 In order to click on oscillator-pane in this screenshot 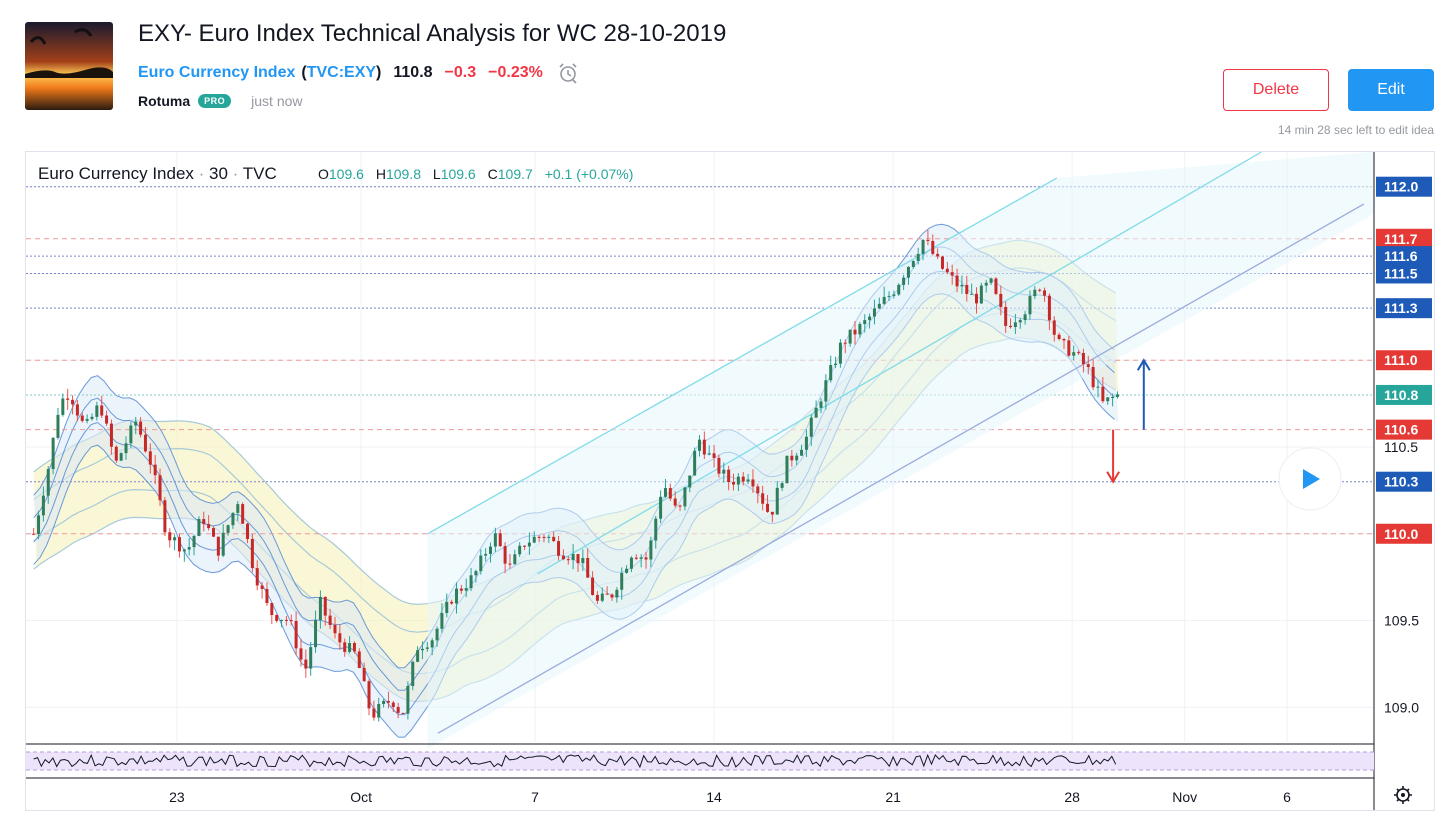, I will do `click(700, 757)`.